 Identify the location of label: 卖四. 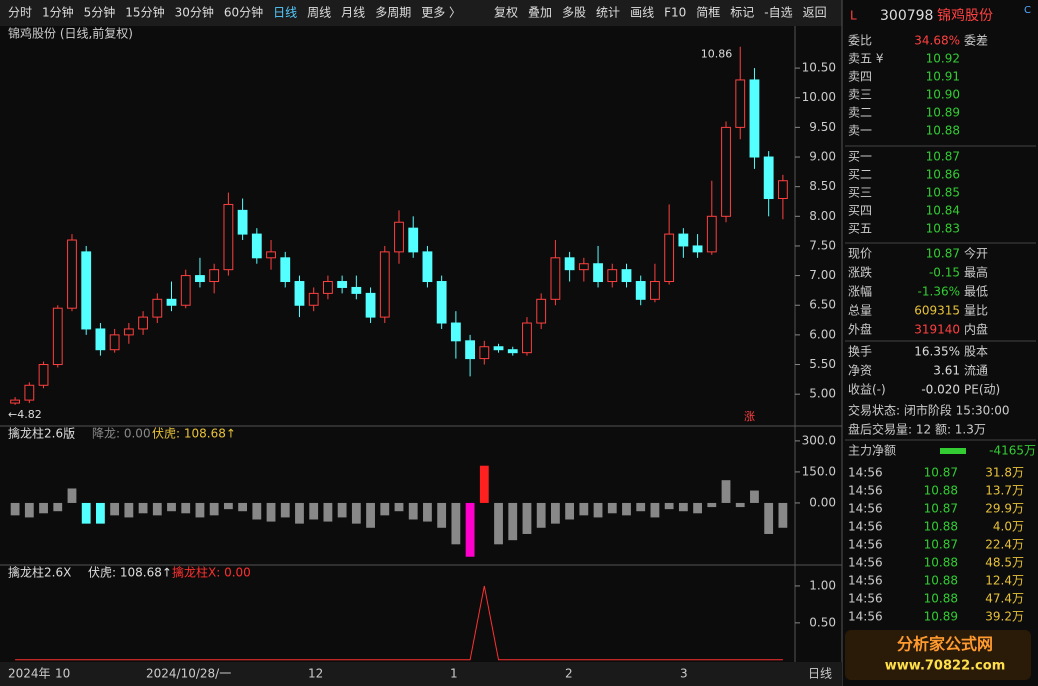
(860, 77).